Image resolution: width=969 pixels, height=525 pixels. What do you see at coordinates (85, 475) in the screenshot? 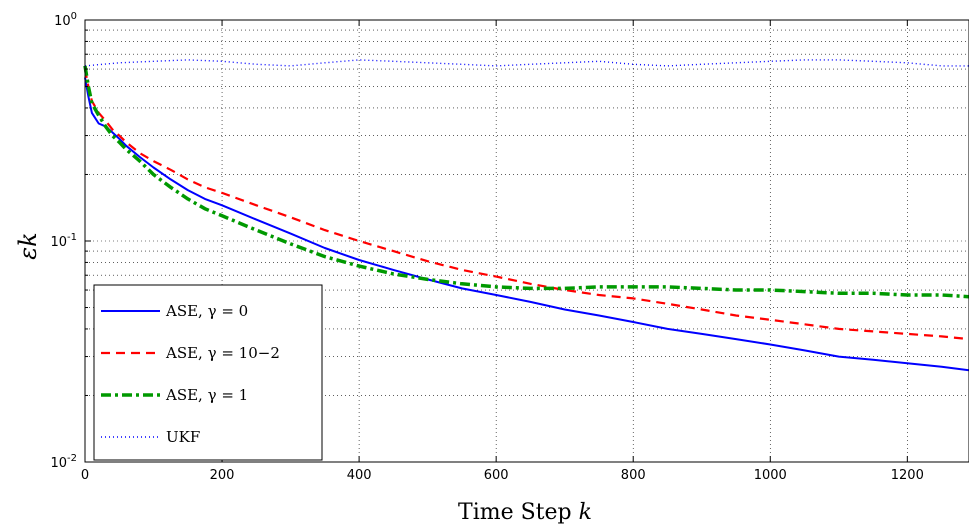
I see `x-tick-label: 0` at bounding box center [85, 475].